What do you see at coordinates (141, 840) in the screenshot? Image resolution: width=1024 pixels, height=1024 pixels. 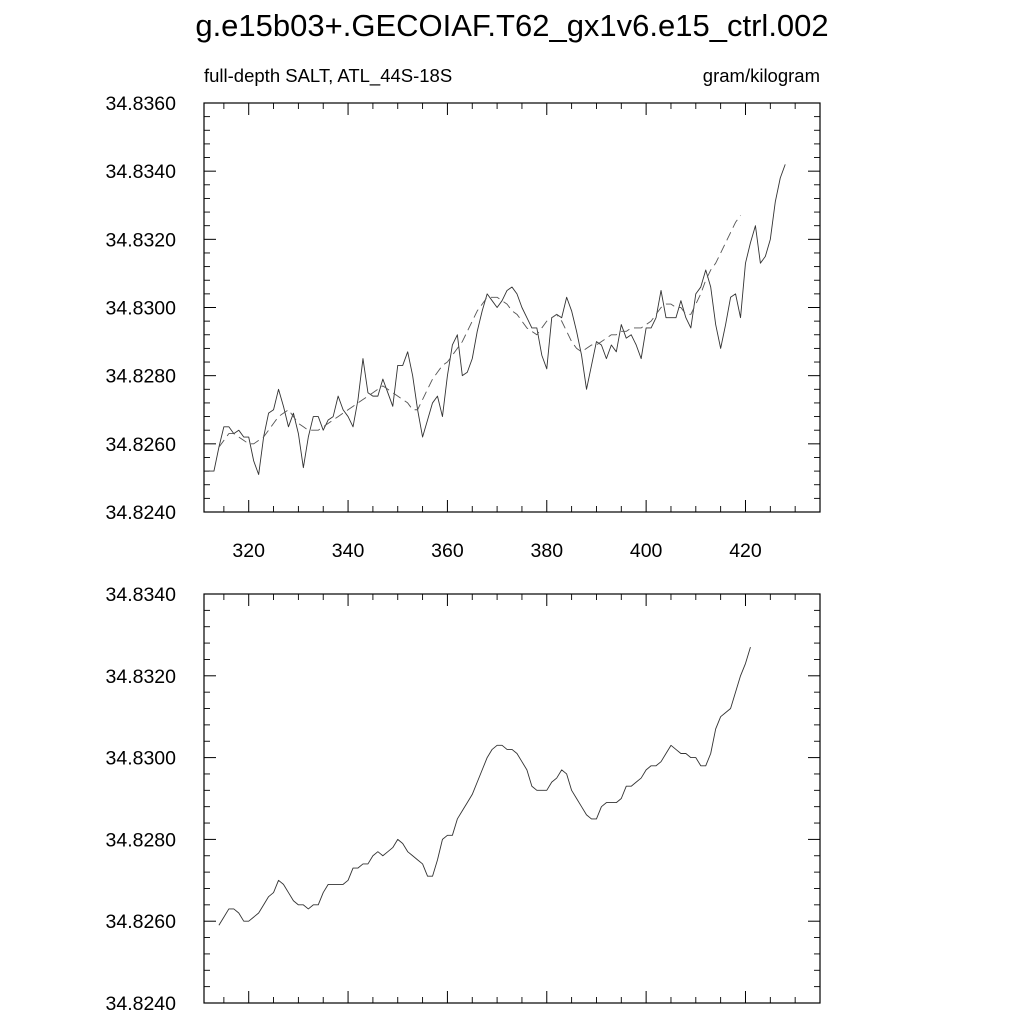 I see `bottom-y-tick-label: 34.8280` at bounding box center [141, 840].